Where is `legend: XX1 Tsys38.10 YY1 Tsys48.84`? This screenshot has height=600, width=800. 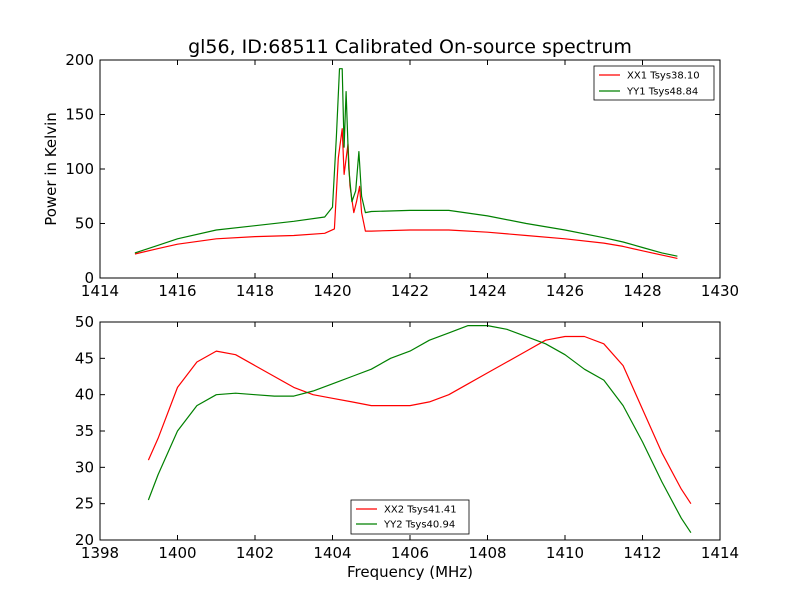 legend: XX1 Tsys38.10 YY1 Tsys48.84 is located at coordinates (654, 83).